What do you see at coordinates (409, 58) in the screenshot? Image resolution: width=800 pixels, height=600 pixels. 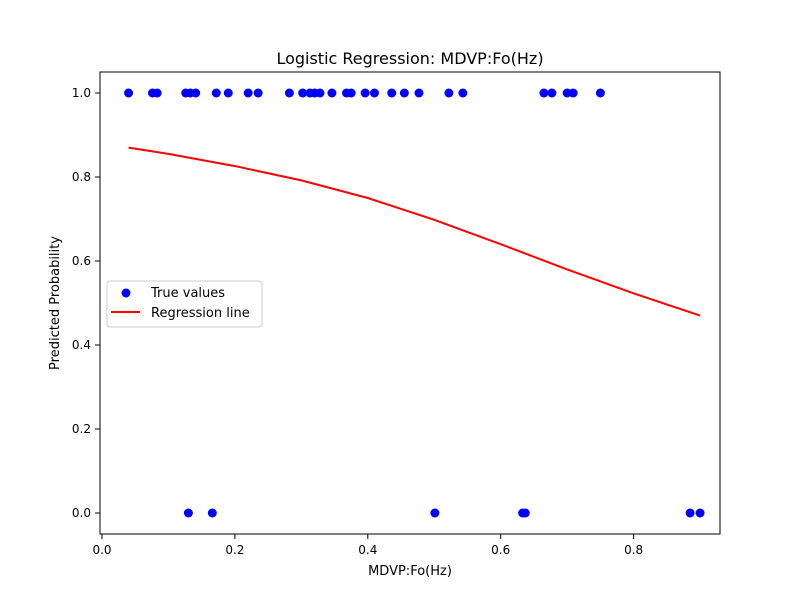 I see `chart-title: Logistic Regression: MDVP:Fo(Hz)` at bounding box center [409, 58].